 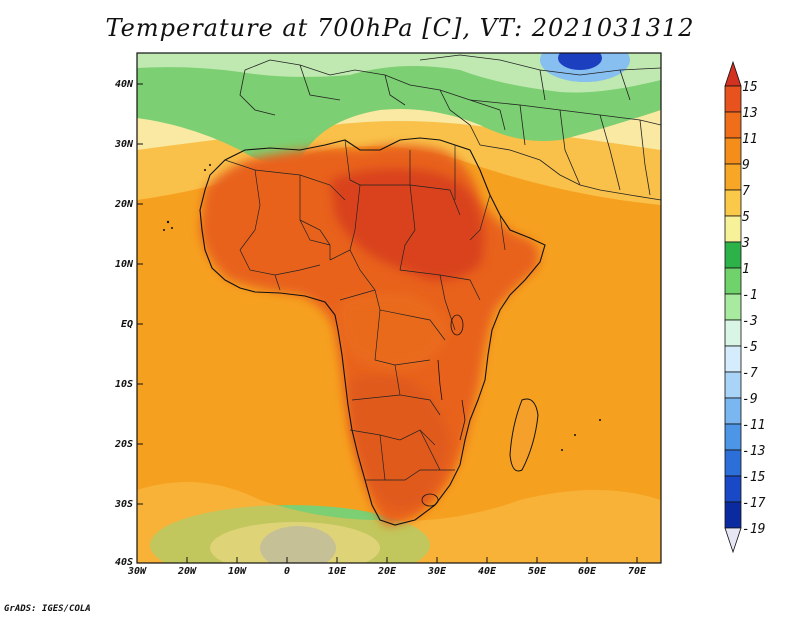 I want to click on colorbar-label-neg5: -5, so click(x=750, y=347).